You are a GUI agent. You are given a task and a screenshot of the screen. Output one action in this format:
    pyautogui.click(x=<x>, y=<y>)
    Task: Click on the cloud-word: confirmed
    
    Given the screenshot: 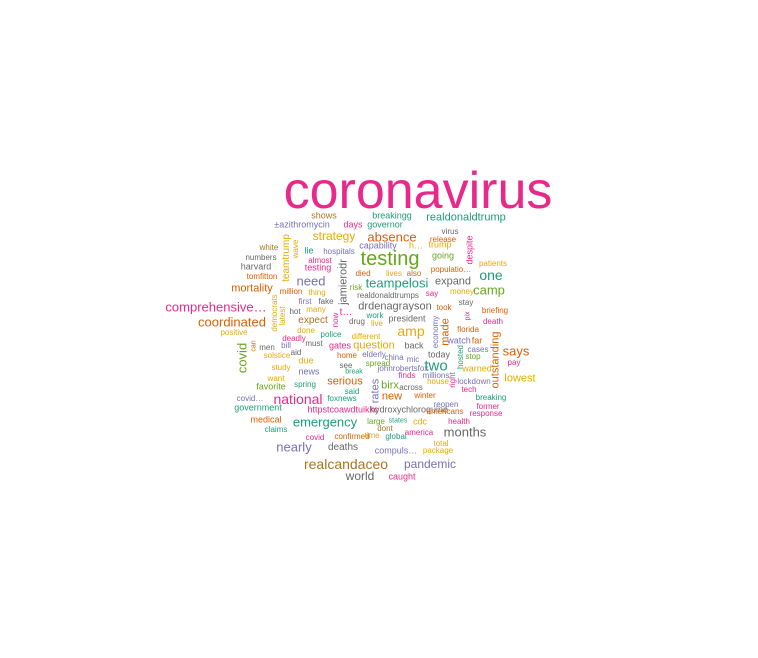 What is the action you would take?
    pyautogui.click(x=352, y=436)
    